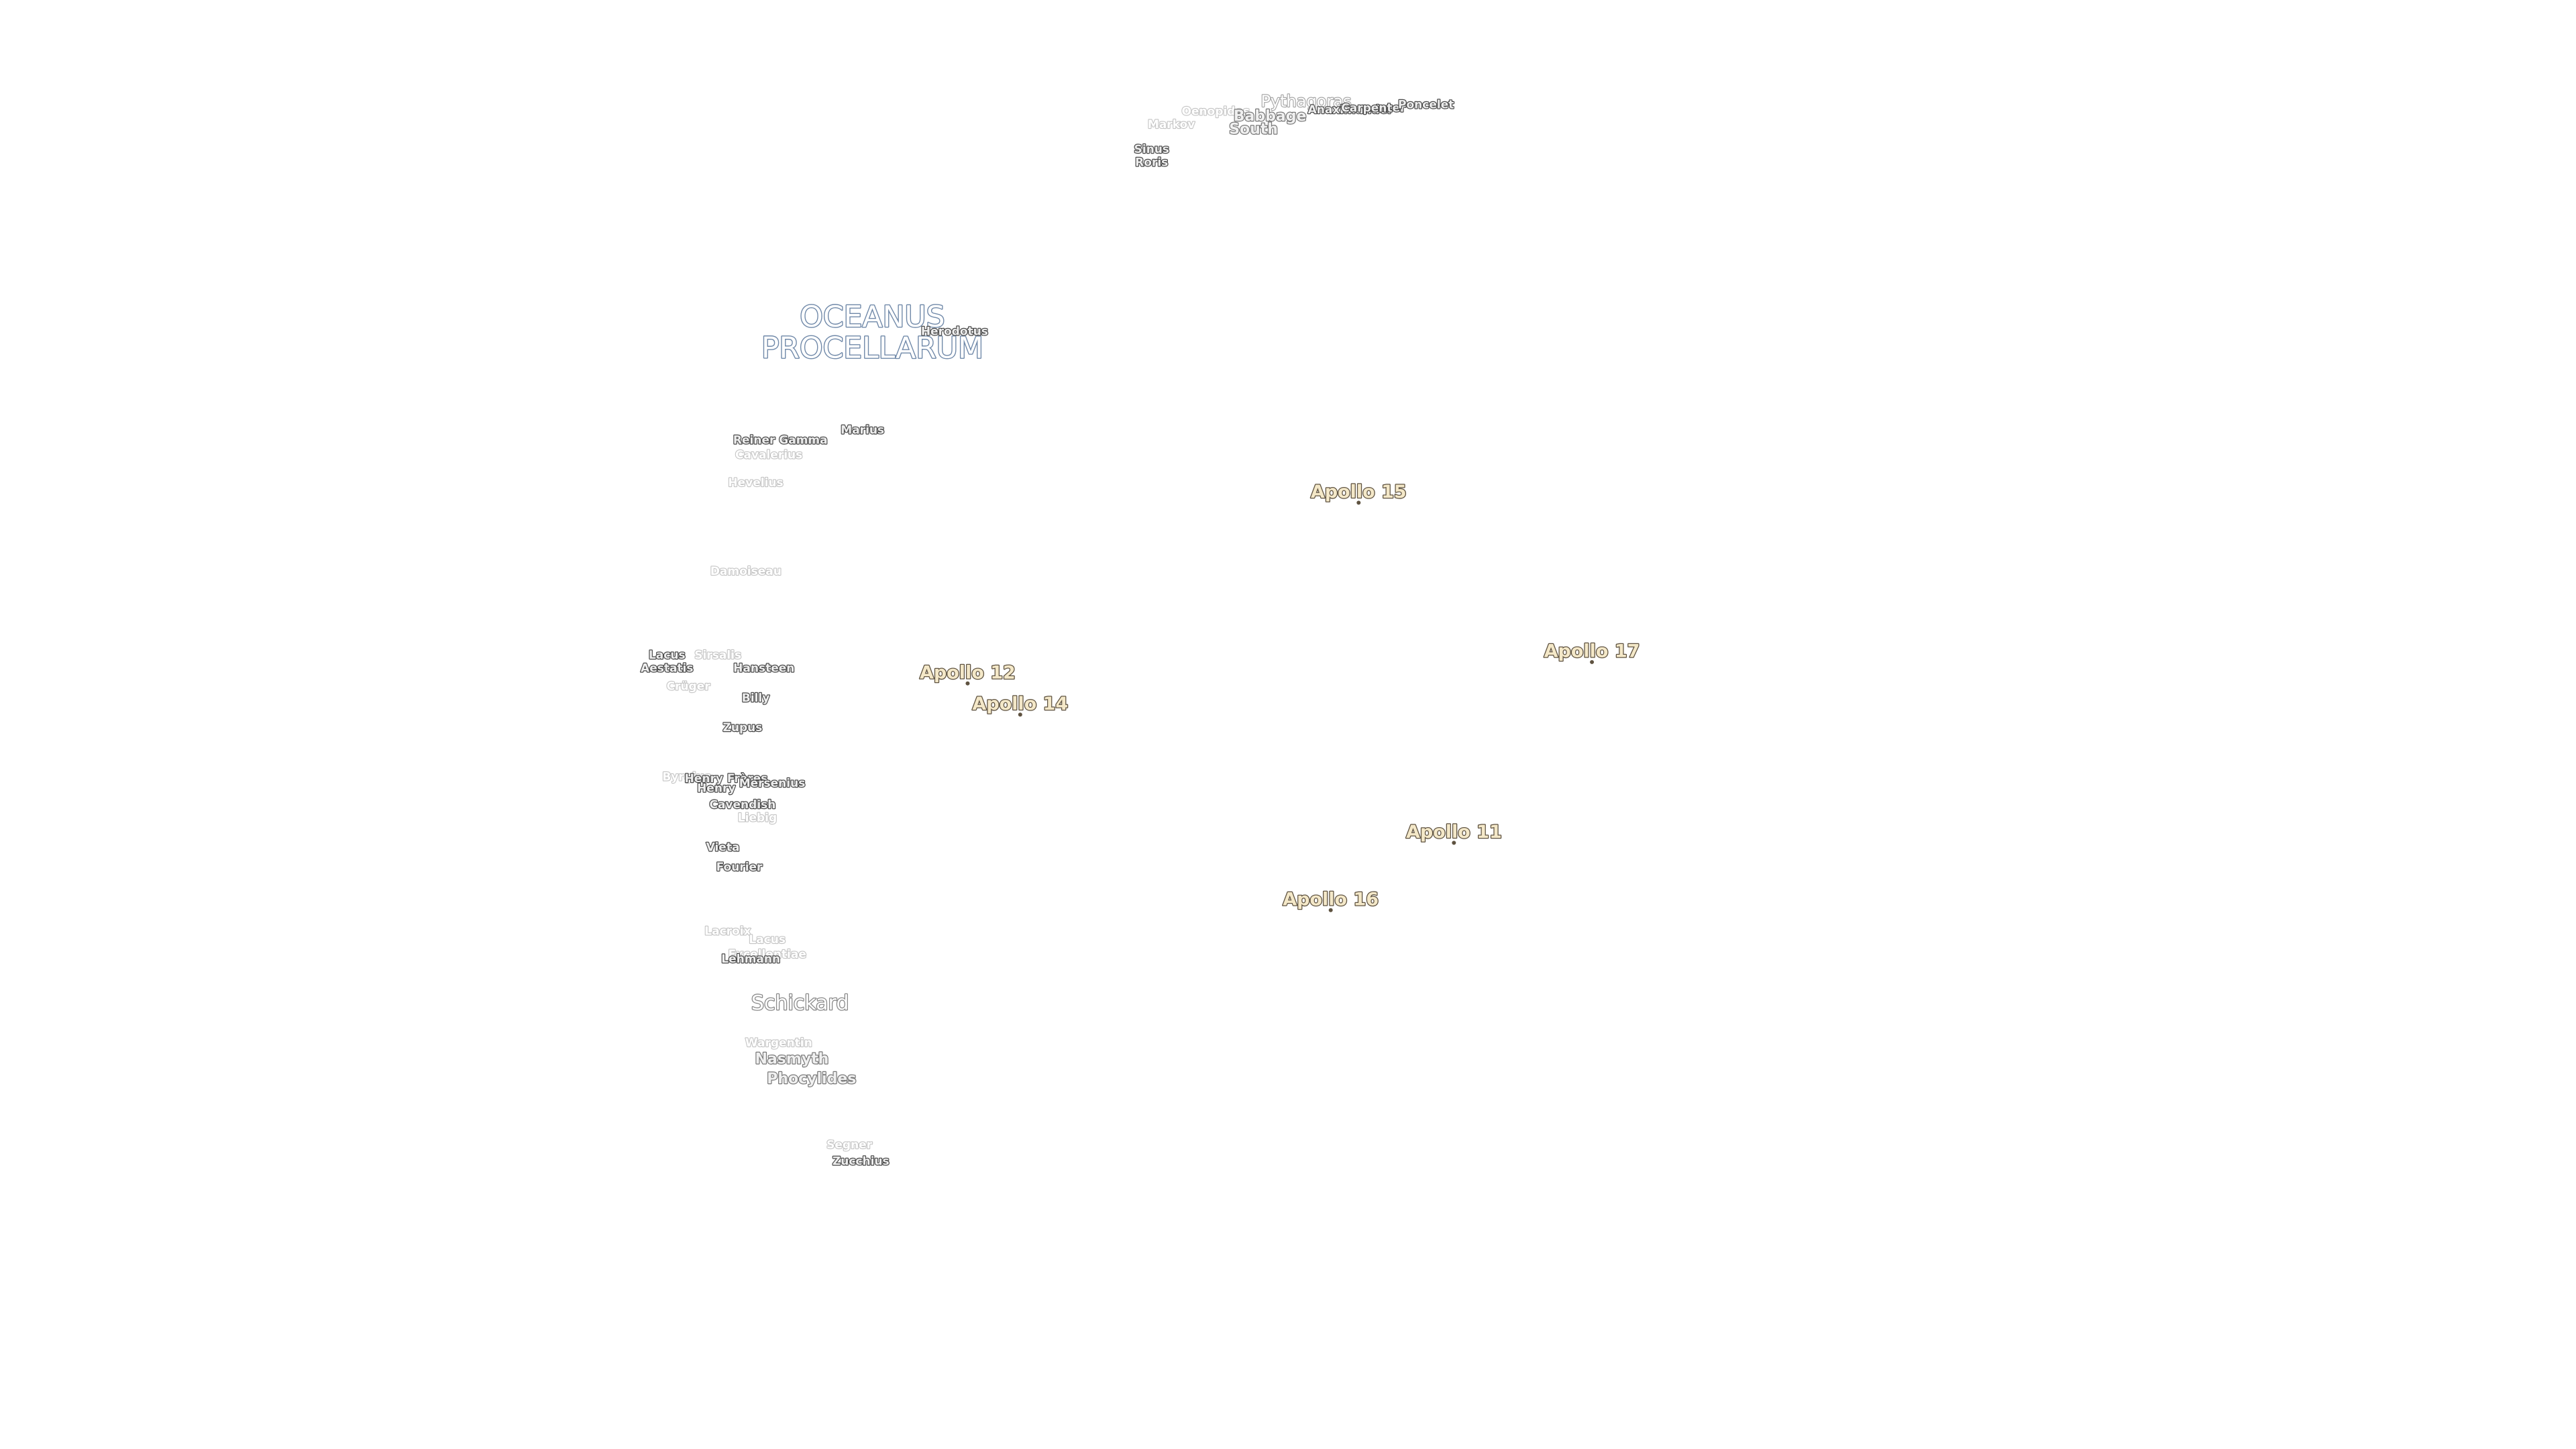  What do you see at coordinates (861, 1161) in the screenshot?
I see `map-label: Zucchius` at bounding box center [861, 1161].